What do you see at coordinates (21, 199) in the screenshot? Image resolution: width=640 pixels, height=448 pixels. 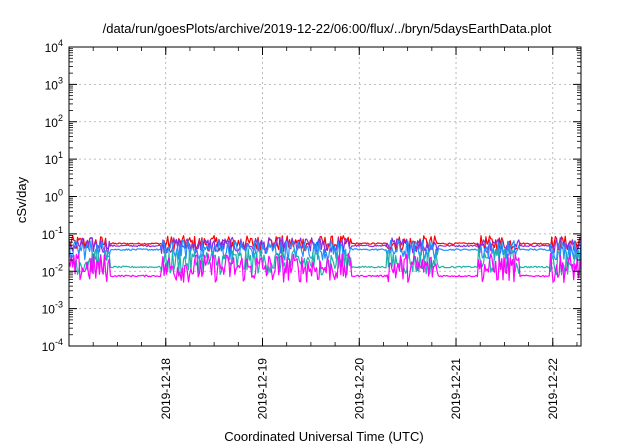 I see `y-axis-label: cSv/day` at bounding box center [21, 199].